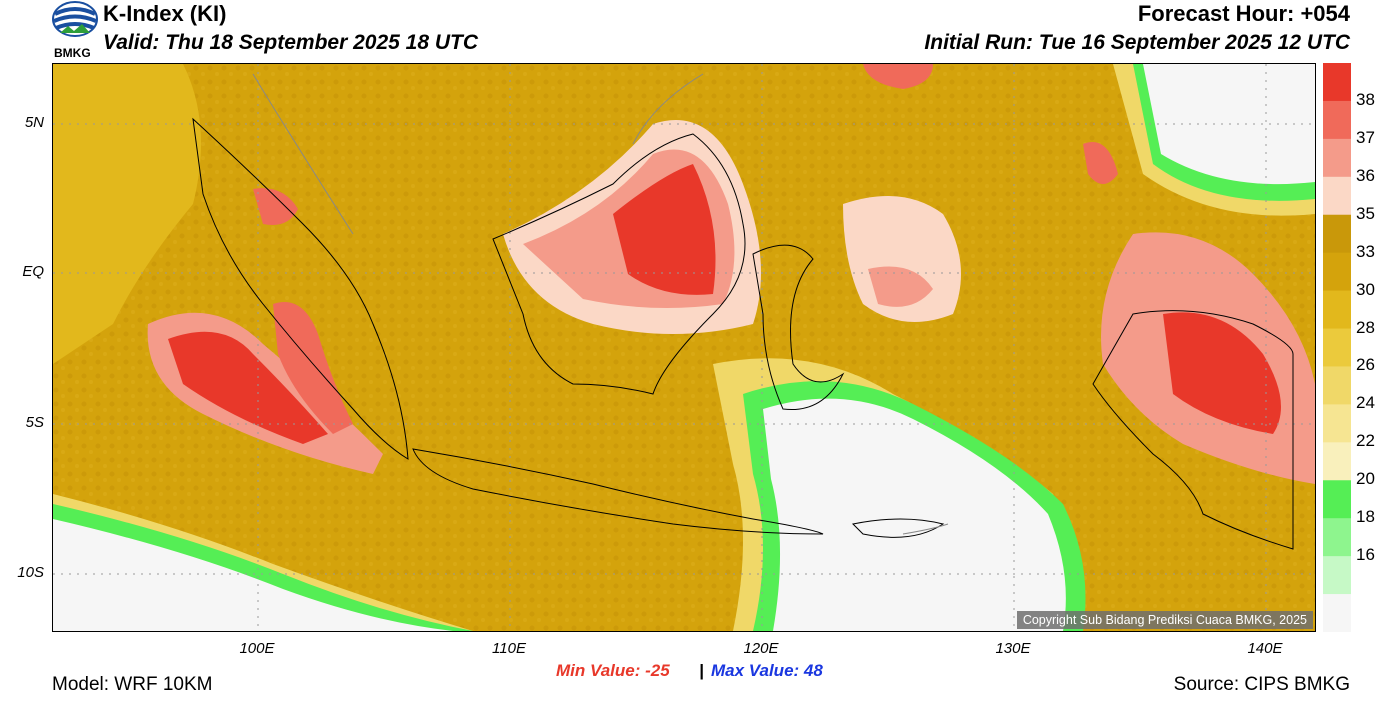 The width and height of the screenshot is (1400, 709). I want to click on colorbar-label: 30, so click(1365, 289).